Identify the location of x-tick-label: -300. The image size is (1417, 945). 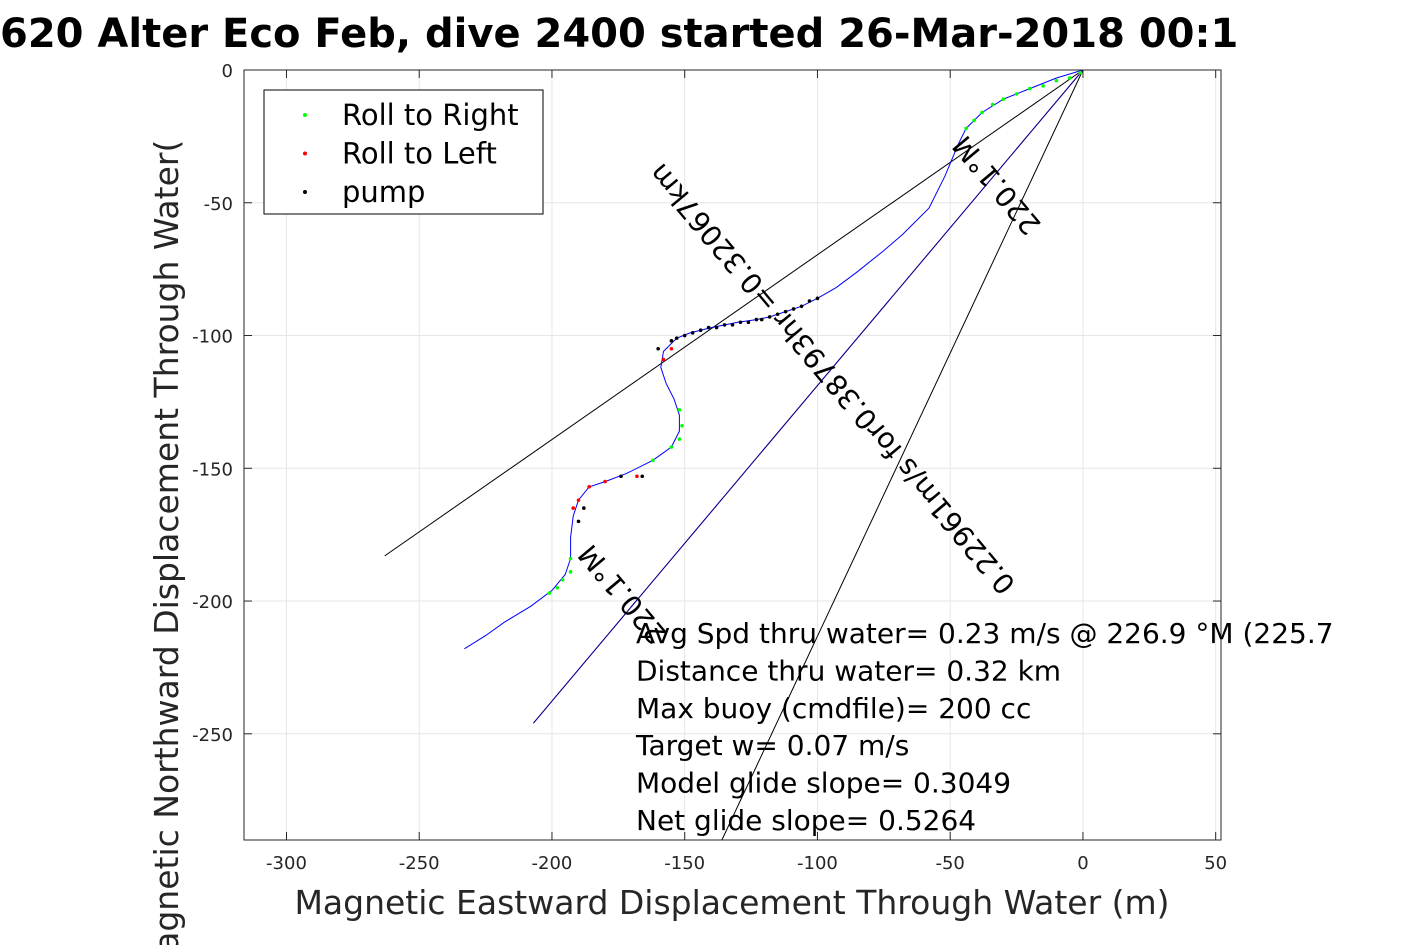
(286, 863).